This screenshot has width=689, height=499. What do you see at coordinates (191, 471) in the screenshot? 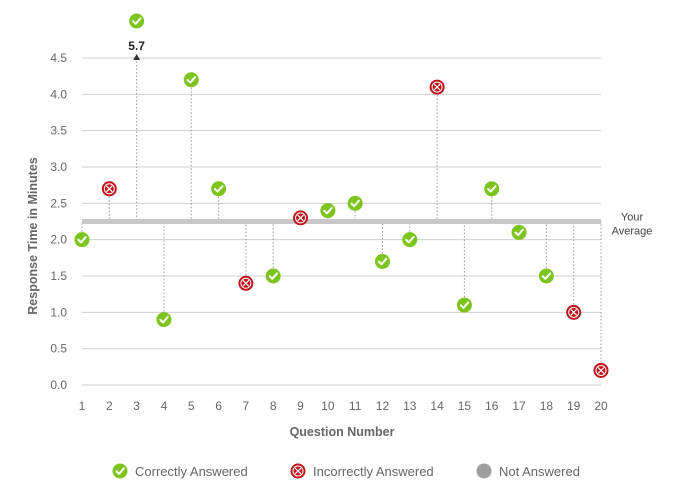
I see `legend-label: Correctly Answered` at bounding box center [191, 471].